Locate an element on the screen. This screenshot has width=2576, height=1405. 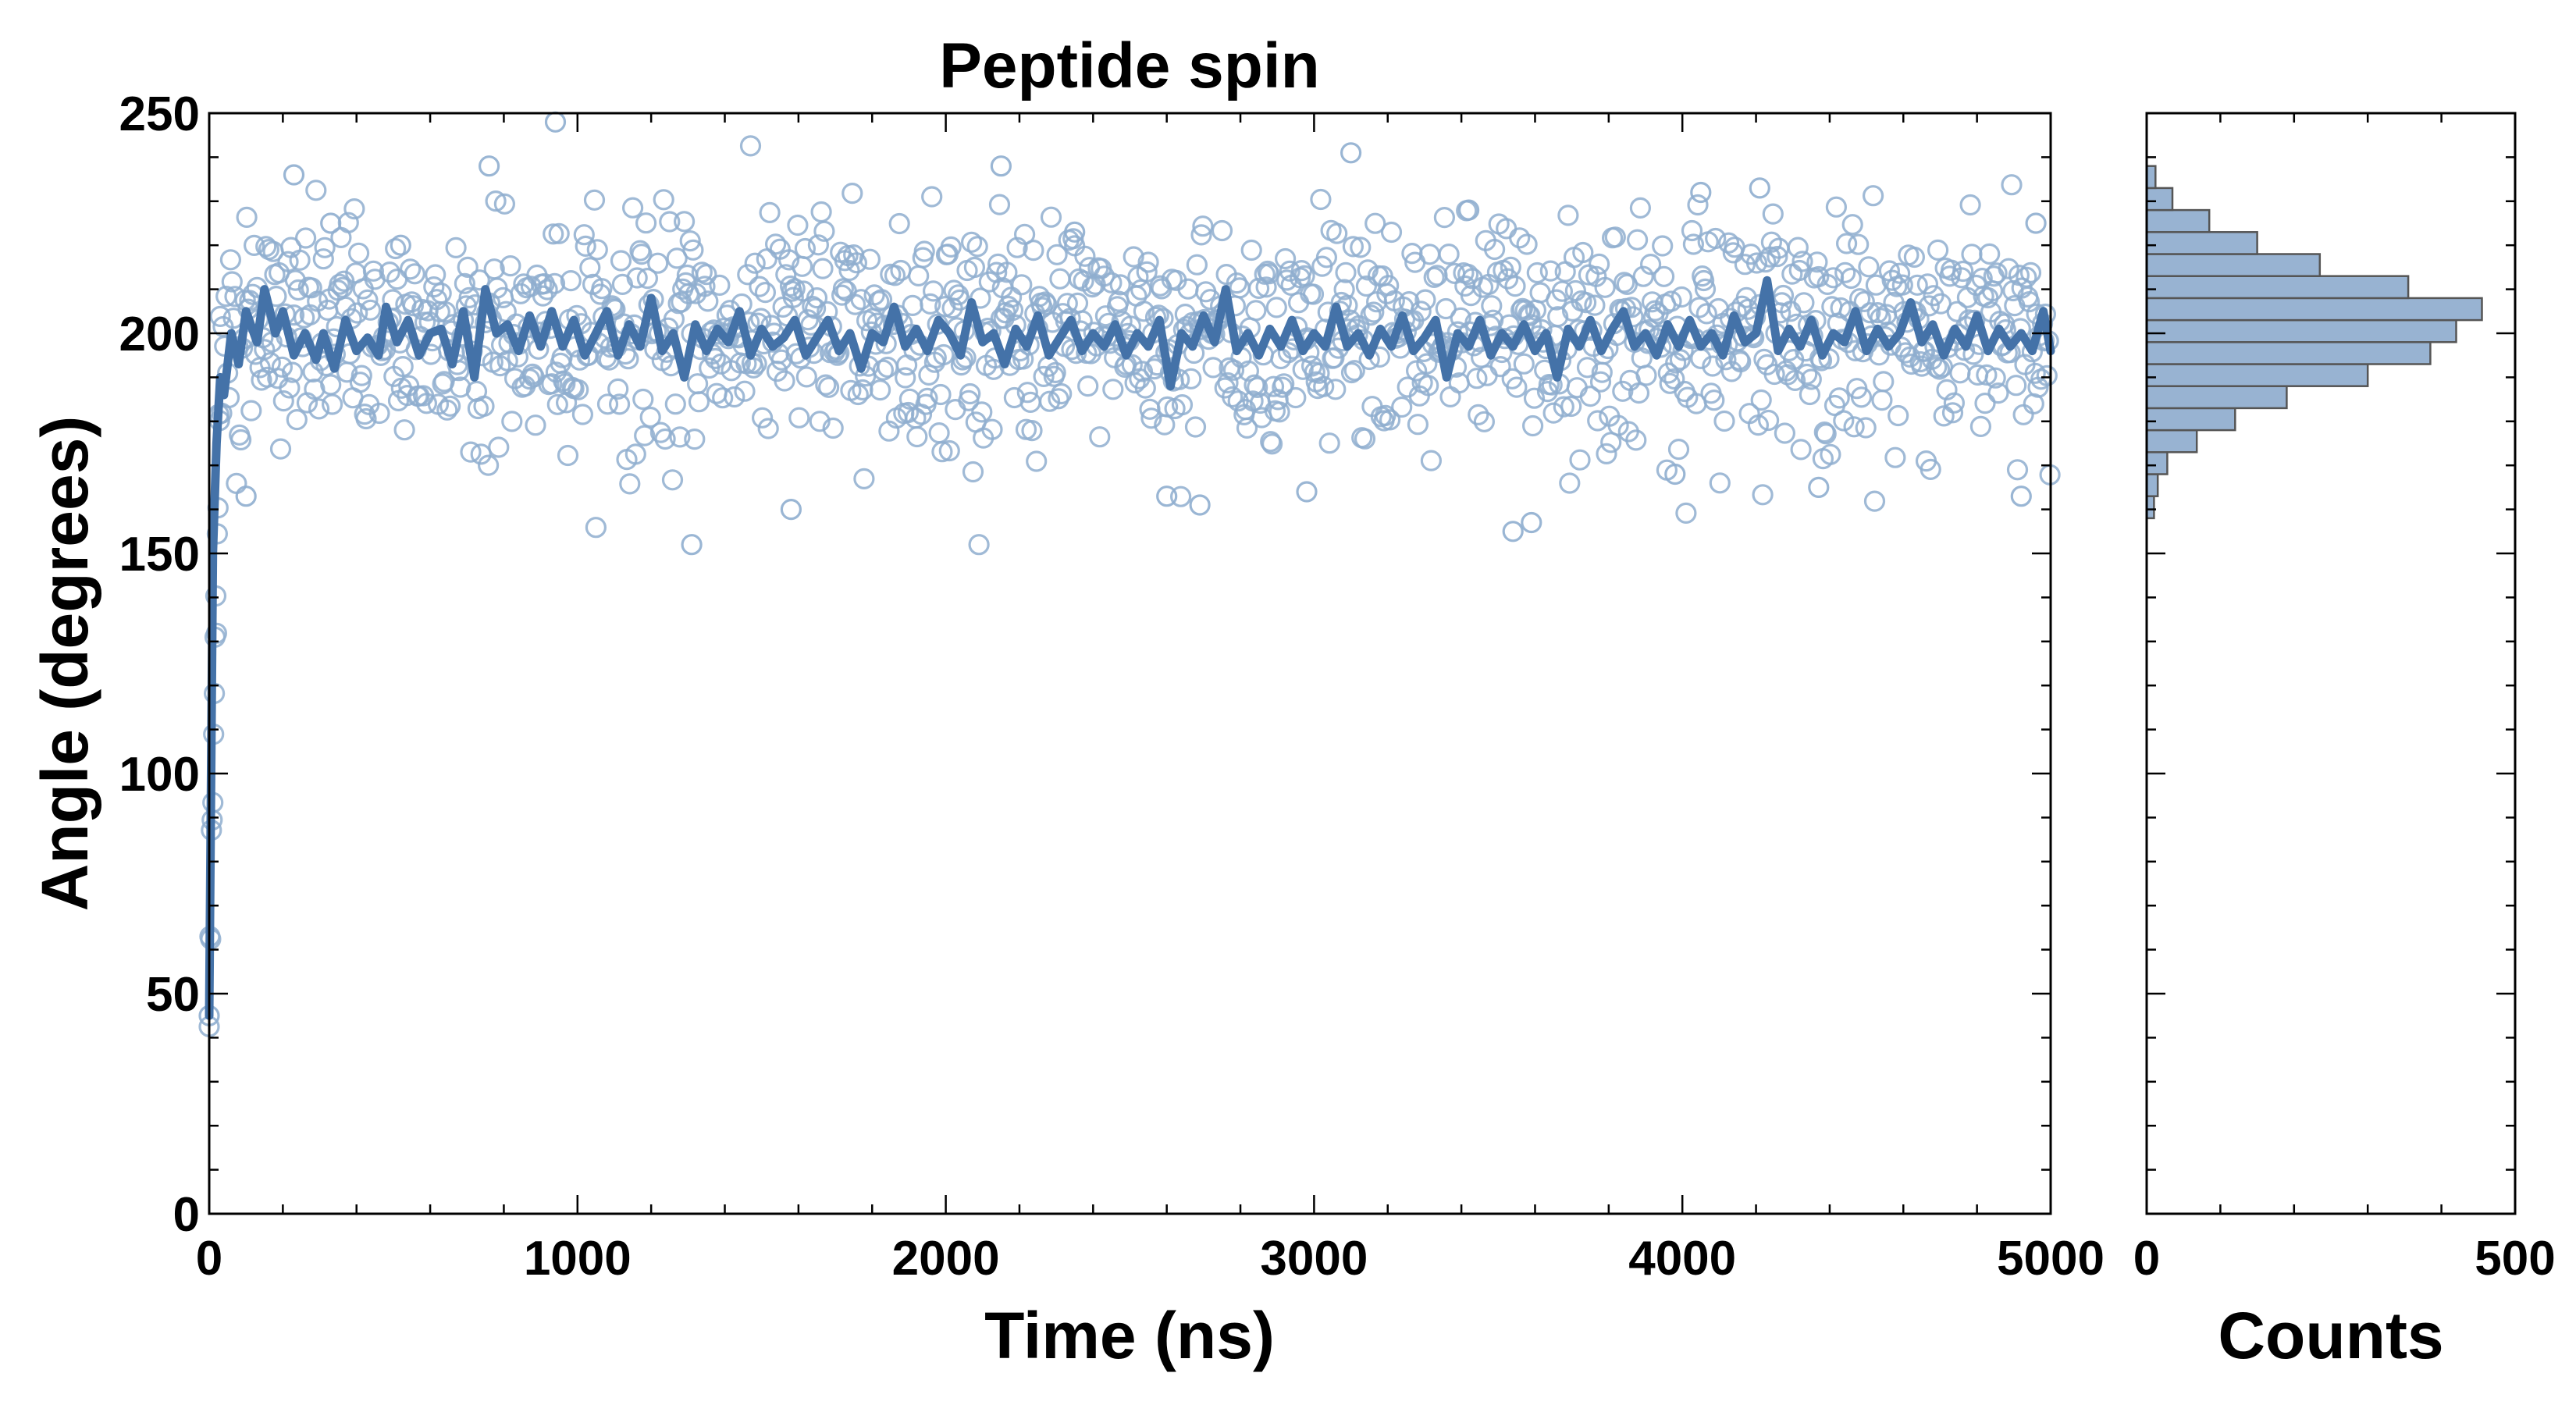
y-tick-label: 250 is located at coordinates (159, 114).